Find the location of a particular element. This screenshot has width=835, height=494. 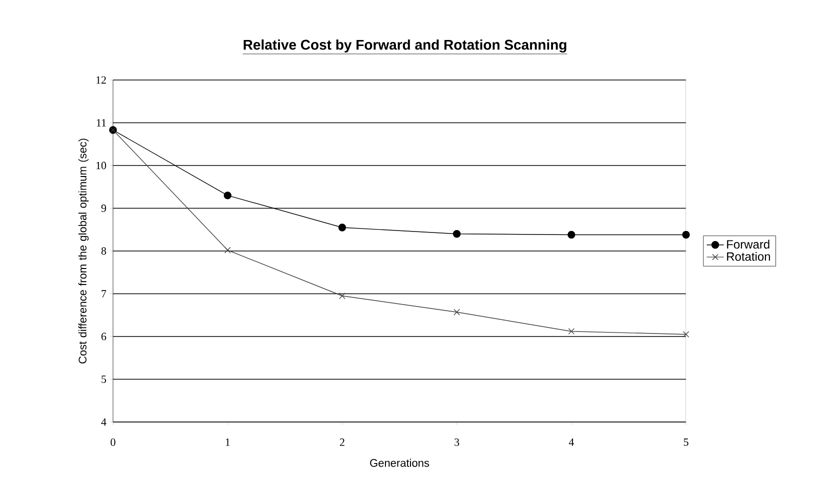

y-tick-label: 4 is located at coordinates (103, 422).